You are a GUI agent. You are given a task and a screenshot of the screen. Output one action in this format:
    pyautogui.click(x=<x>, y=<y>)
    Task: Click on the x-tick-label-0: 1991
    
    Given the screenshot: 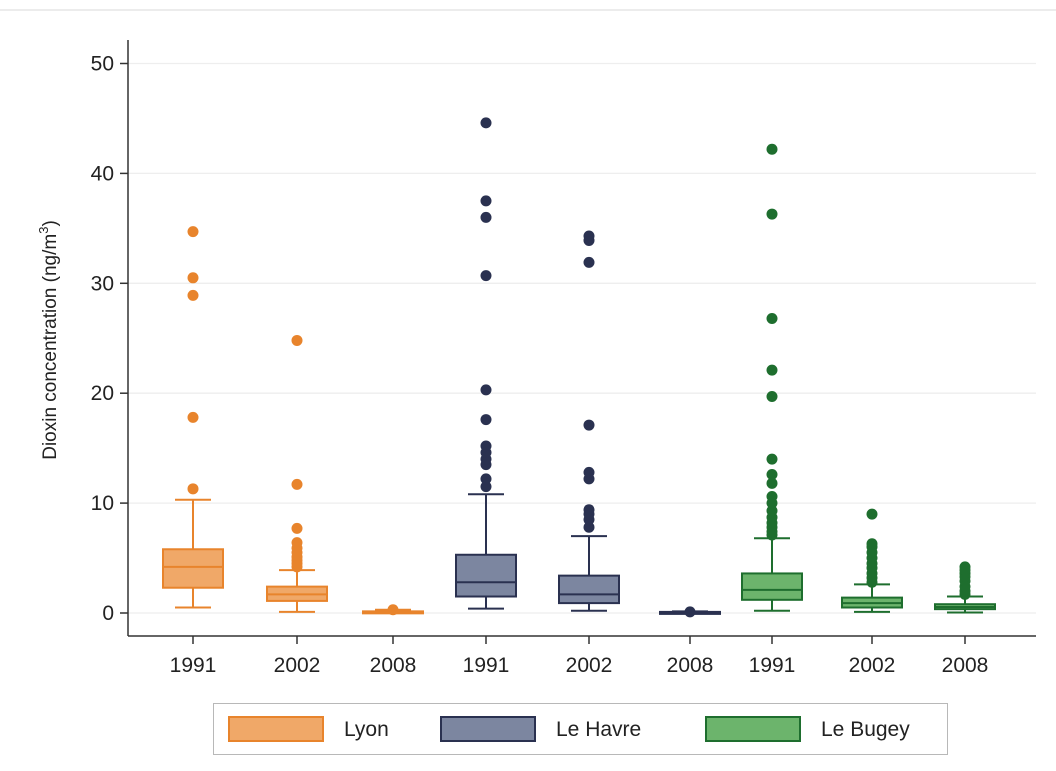 What is the action you would take?
    pyautogui.click(x=193, y=665)
    